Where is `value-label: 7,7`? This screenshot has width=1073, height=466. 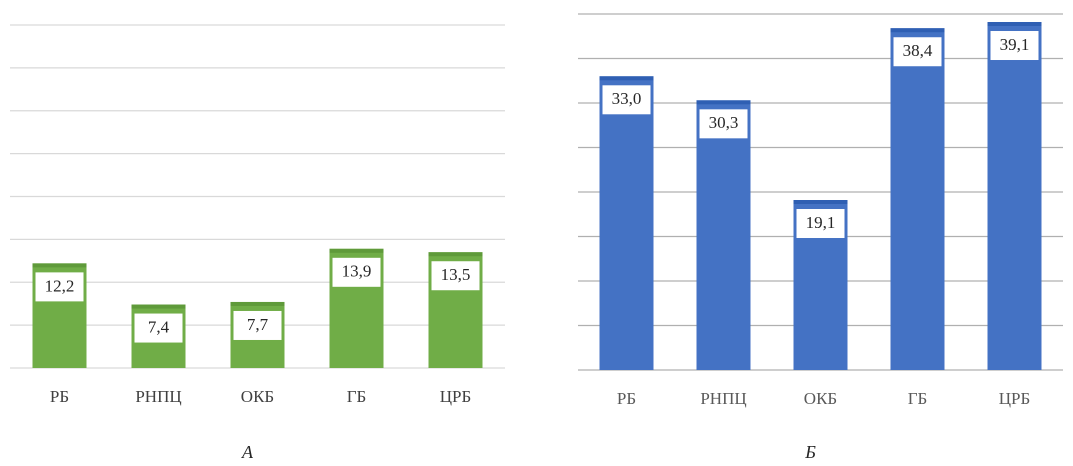
value-label: 7,7 is located at coordinates (258, 324).